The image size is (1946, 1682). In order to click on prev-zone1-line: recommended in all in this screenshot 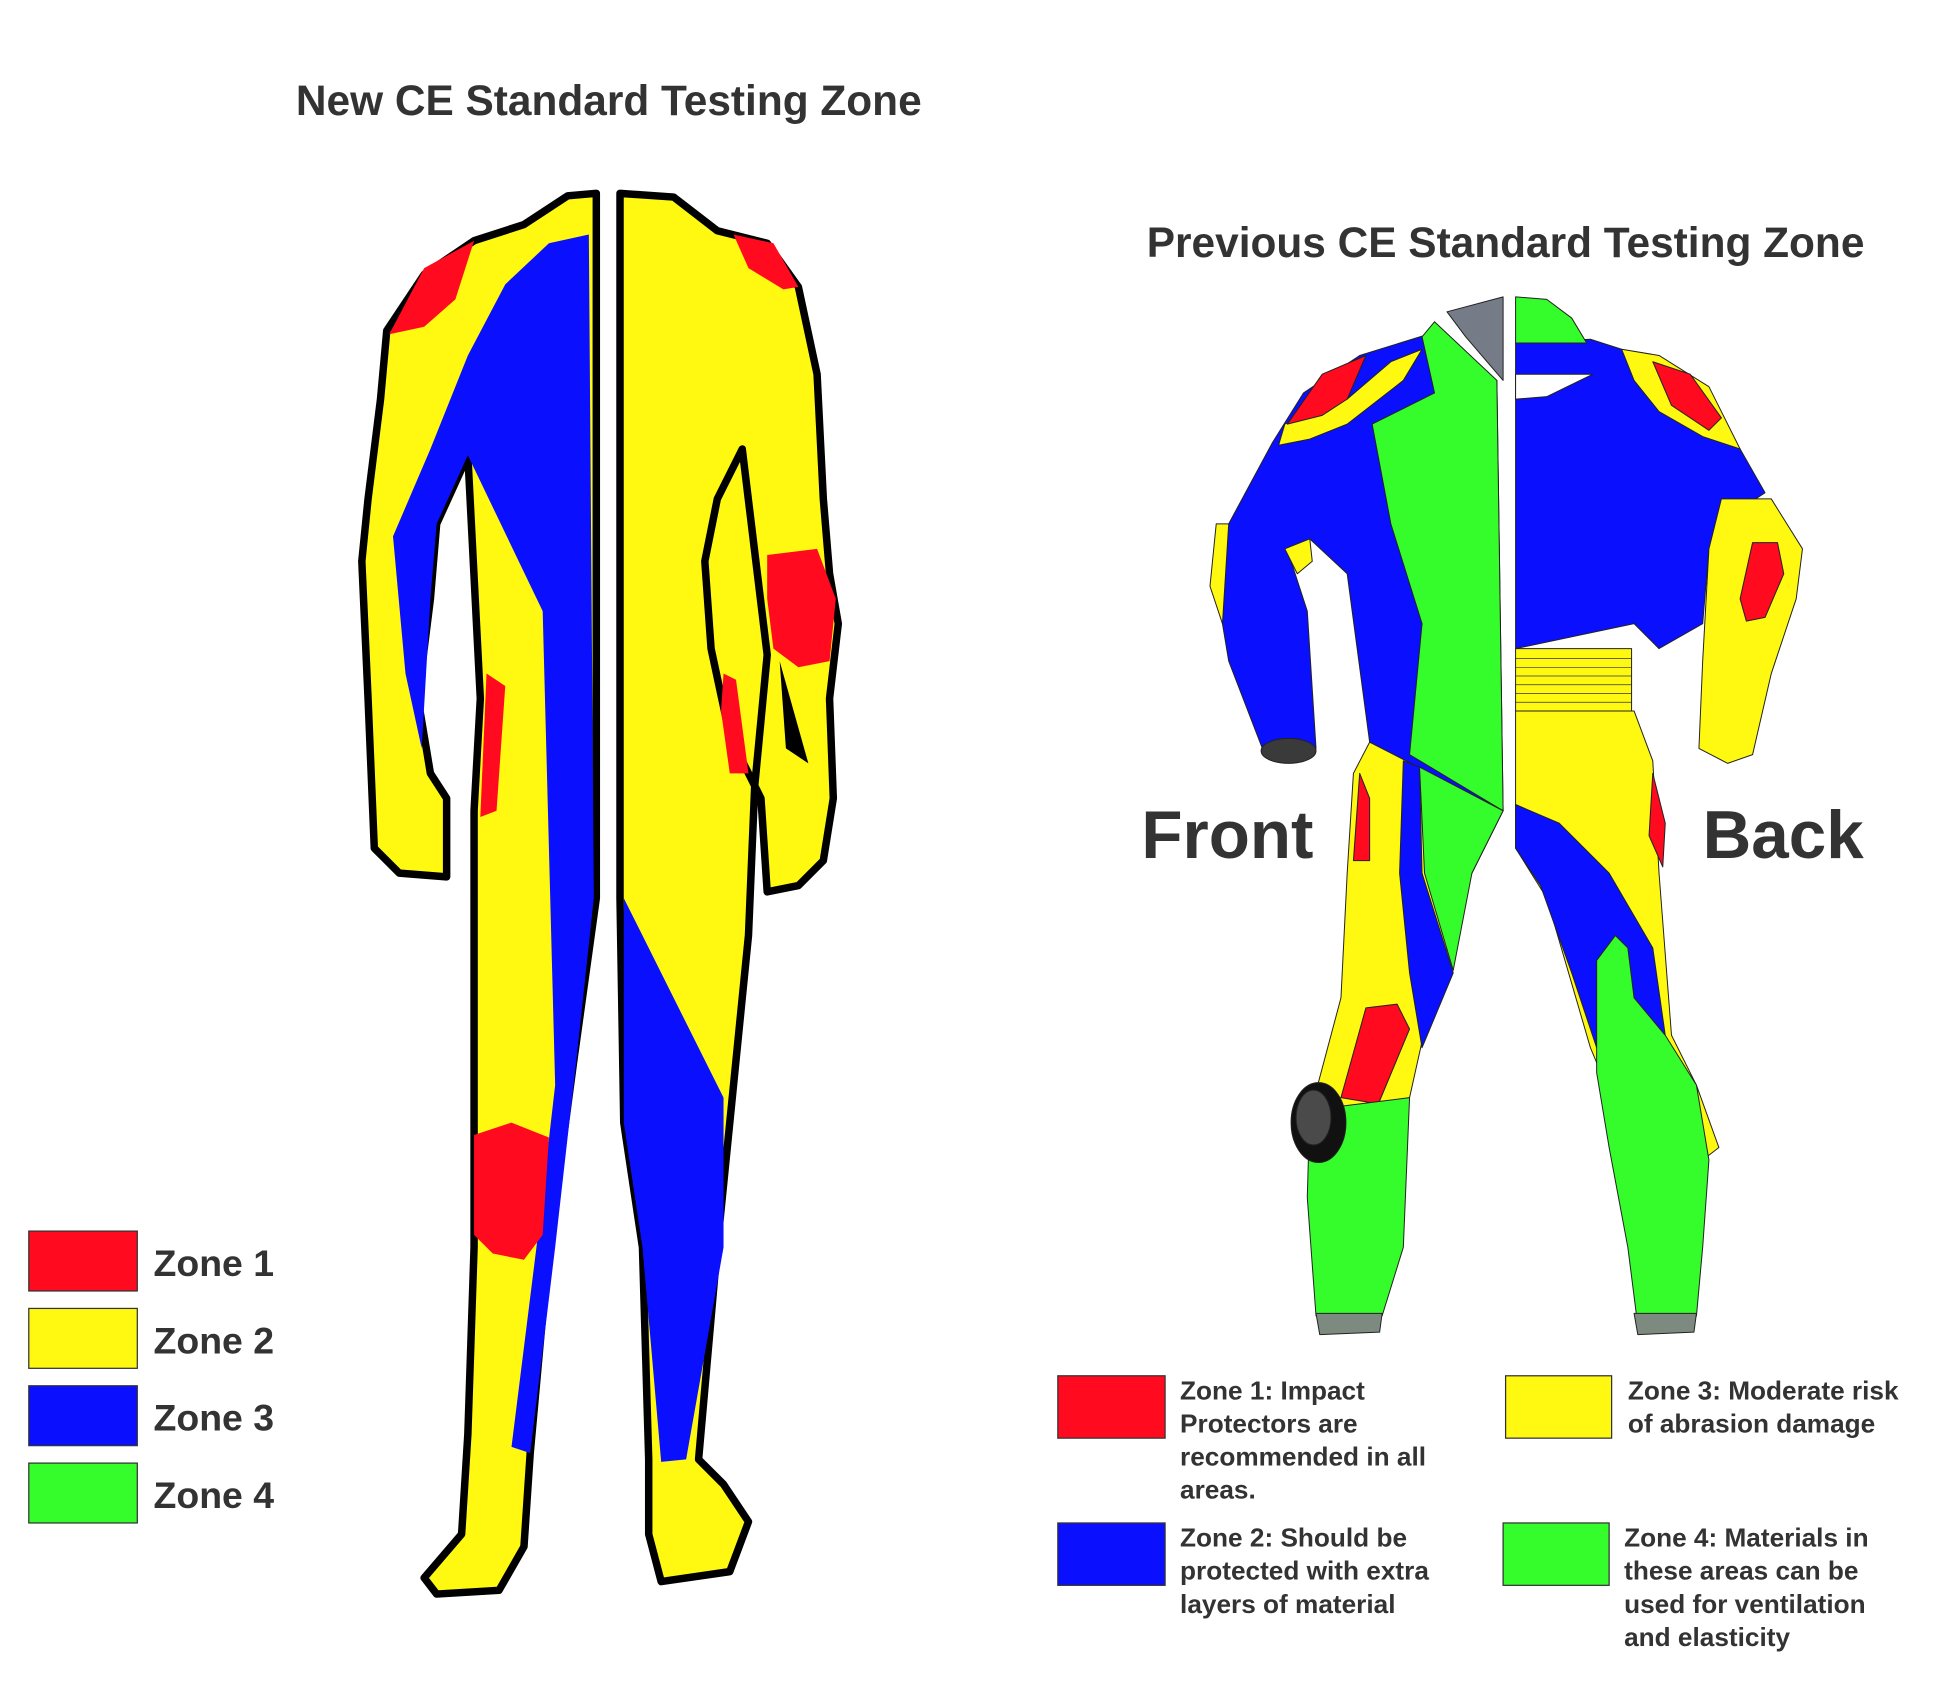, I will do `click(1303, 1457)`.